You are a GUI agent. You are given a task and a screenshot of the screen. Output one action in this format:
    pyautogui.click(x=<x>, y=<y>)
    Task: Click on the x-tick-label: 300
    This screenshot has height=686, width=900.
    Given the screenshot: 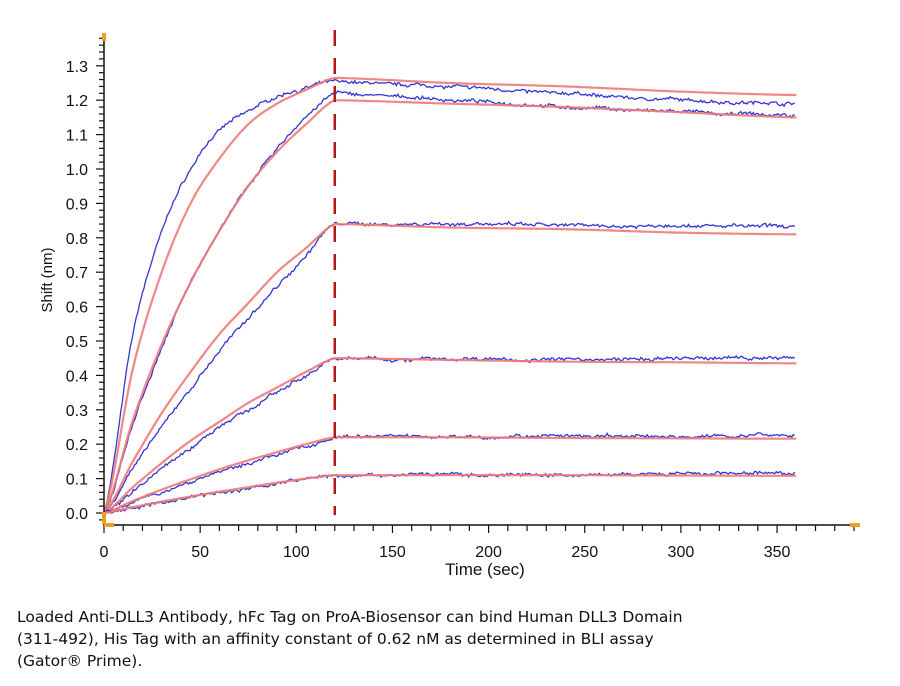 What is the action you would take?
    pyautogui.click(x=681, y=552)
    